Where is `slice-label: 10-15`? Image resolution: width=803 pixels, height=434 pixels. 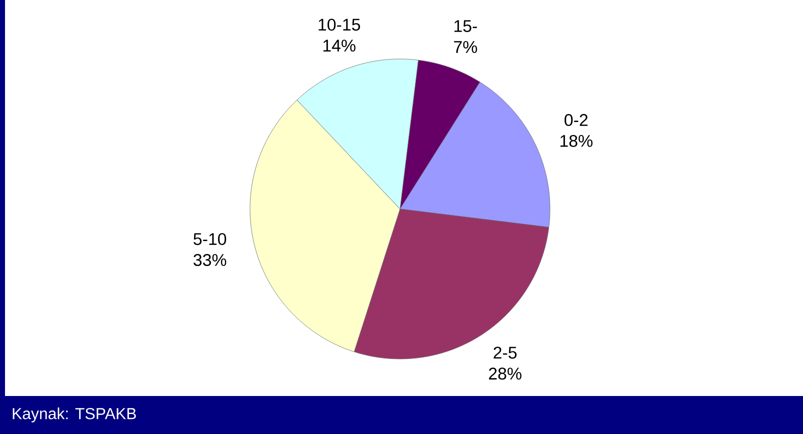 slice-label: 10-15 is located at coordinates (339, 24).